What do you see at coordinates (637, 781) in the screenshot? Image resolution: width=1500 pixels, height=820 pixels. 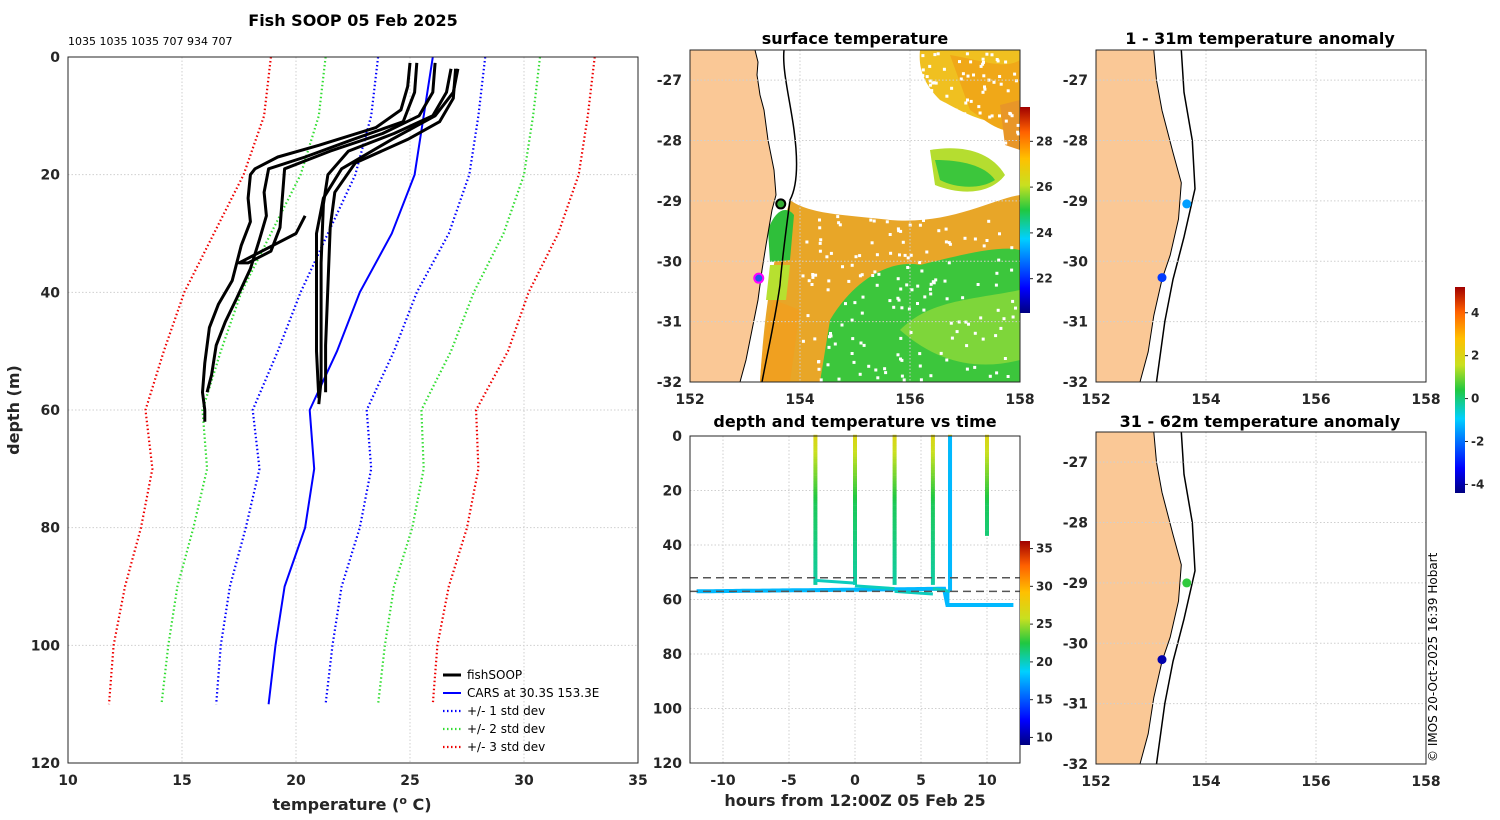 I see `profile-xtick-label: 35` at bounding box center [637, 781].